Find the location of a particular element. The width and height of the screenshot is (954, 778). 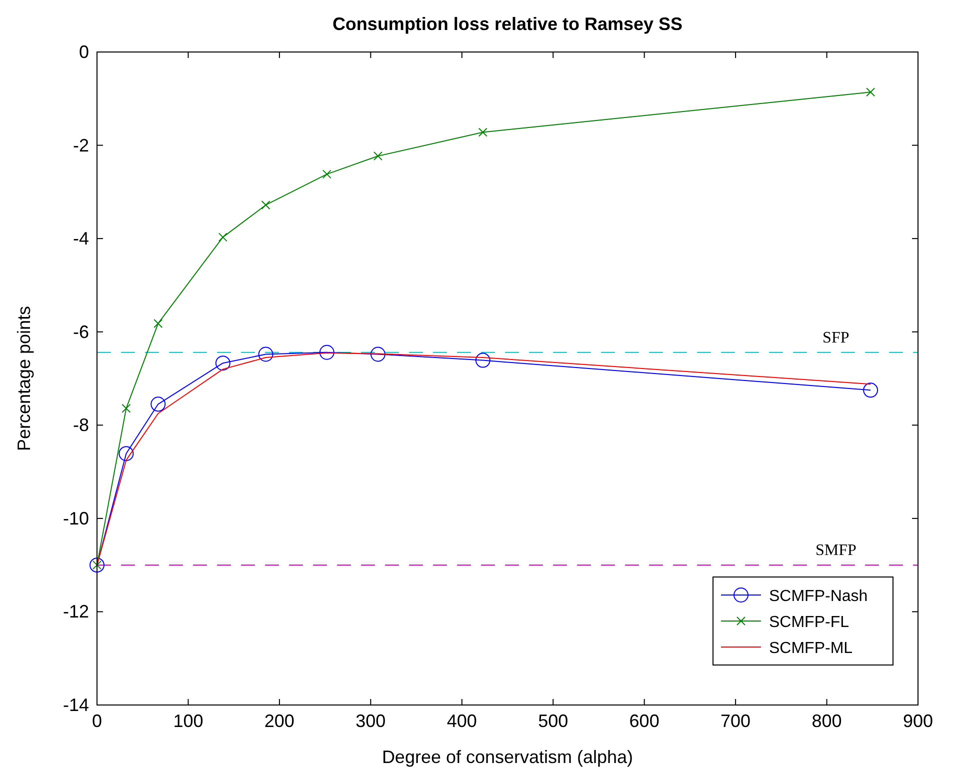

y-tick-label: 0 is located at coordinates (83, 52).